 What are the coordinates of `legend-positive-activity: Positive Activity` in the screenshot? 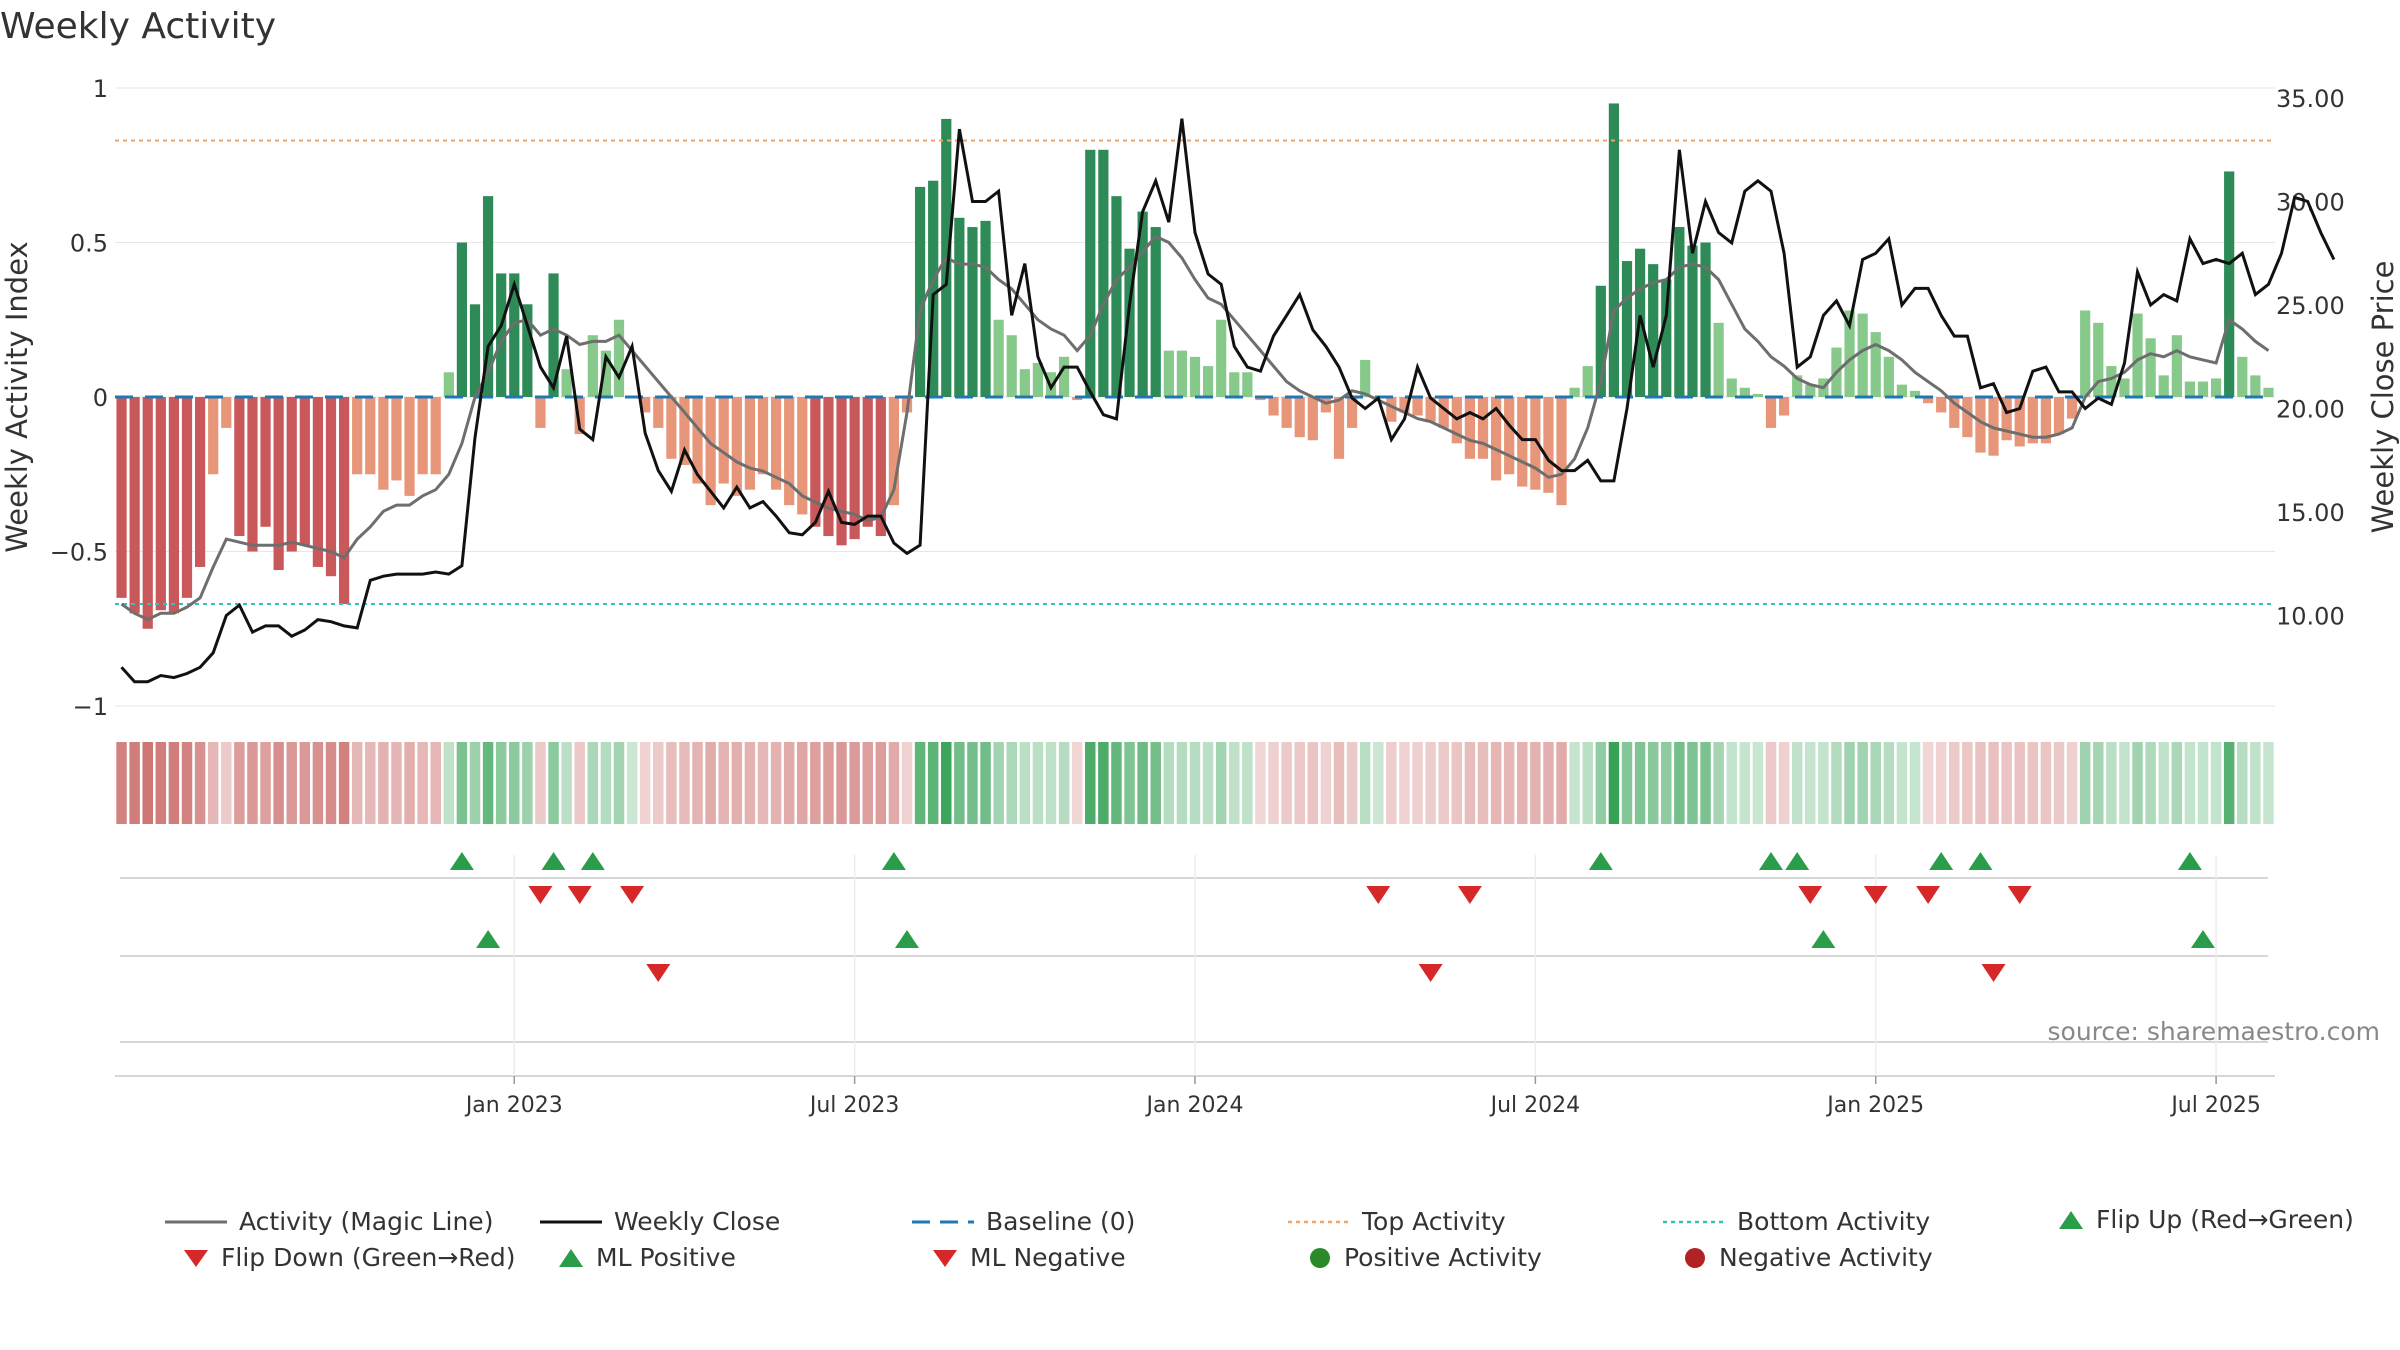 It's located at (1425, 1257).